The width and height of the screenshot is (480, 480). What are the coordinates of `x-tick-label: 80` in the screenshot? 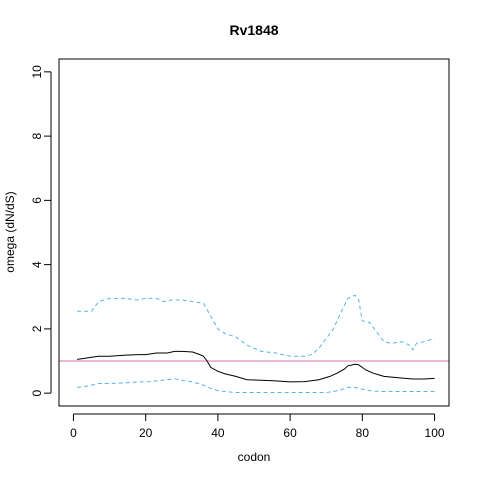 It's located at (363, 433).